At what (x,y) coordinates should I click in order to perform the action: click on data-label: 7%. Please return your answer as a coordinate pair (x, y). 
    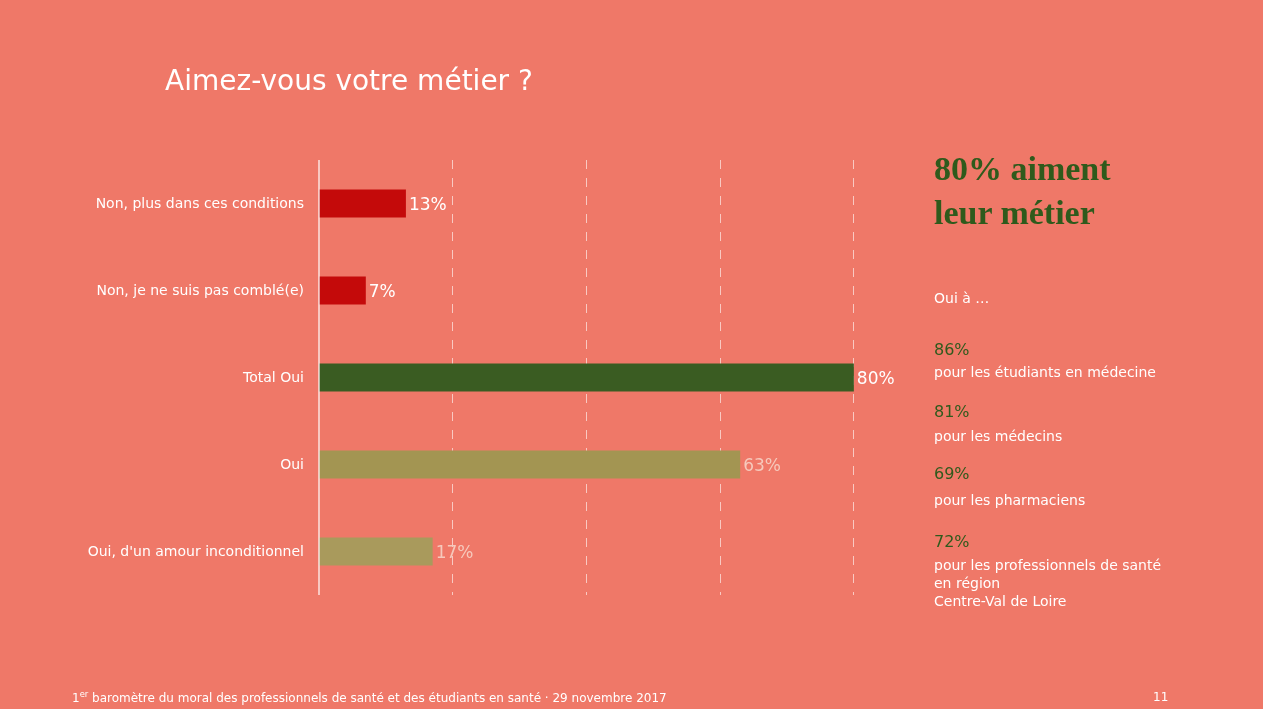
    Looking at the image, I should click on (382, 290).